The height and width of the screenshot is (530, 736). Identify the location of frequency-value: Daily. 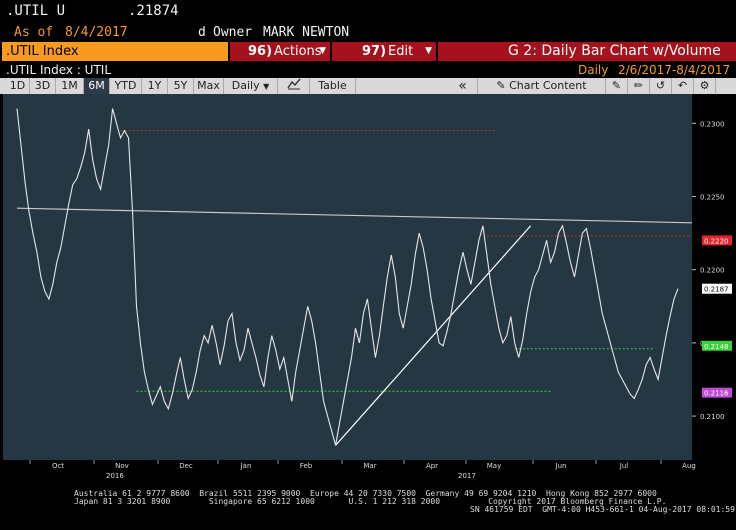
(245, 85).